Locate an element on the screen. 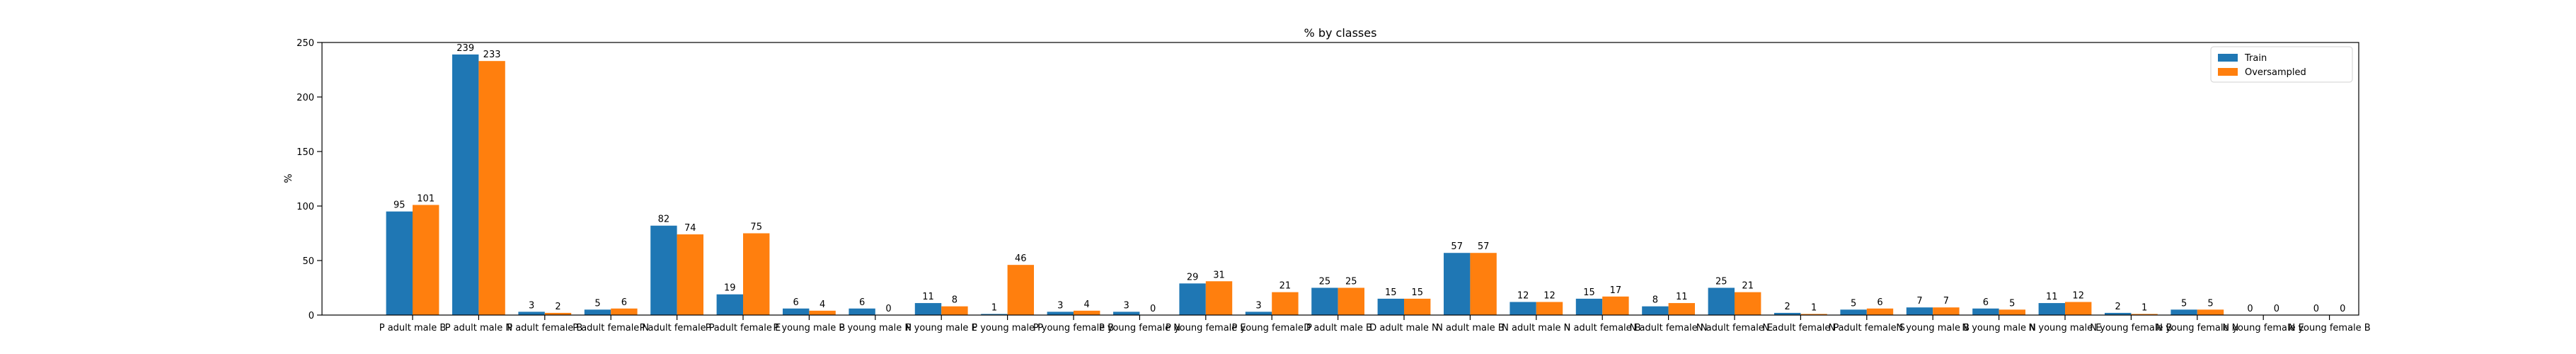  value-label-train: 11 is located at coordinates (928, 297).